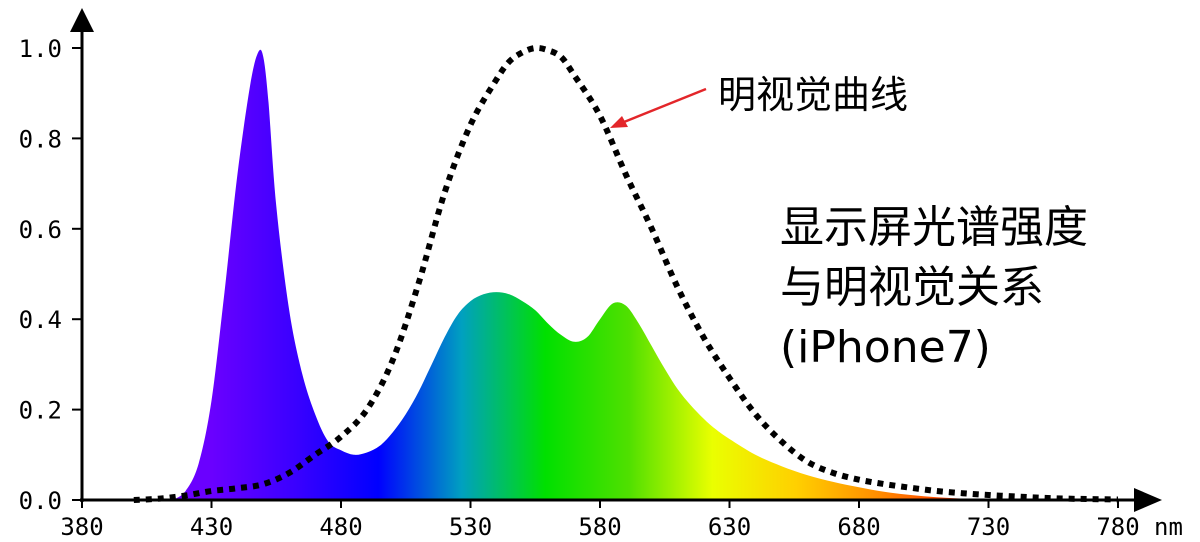  I want to click on x-tick-label: 630, so click(729, 527).